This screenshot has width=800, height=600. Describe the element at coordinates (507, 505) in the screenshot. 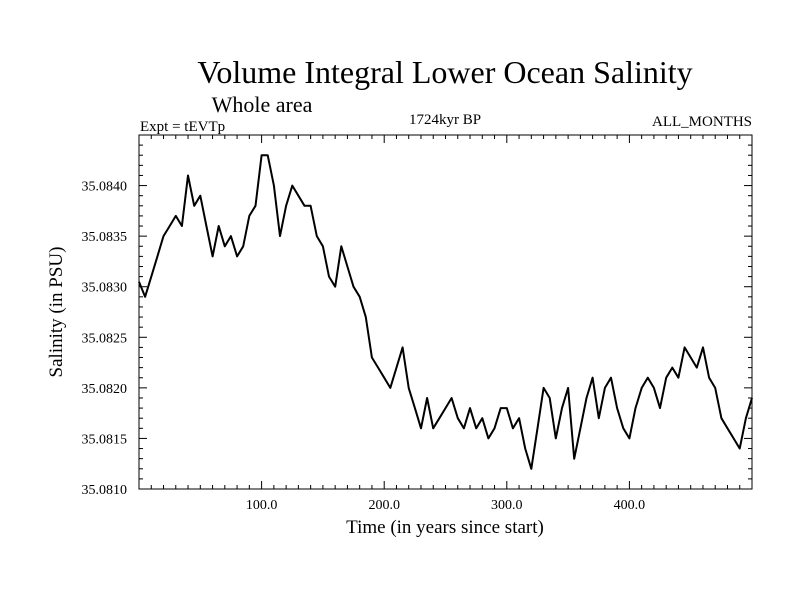

I see `x-tick-label: 300.0` at that location.